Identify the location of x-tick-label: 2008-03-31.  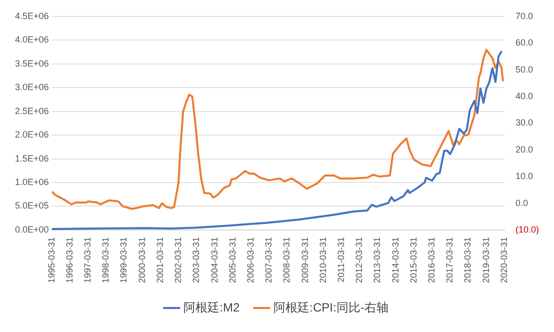
(287, 260).